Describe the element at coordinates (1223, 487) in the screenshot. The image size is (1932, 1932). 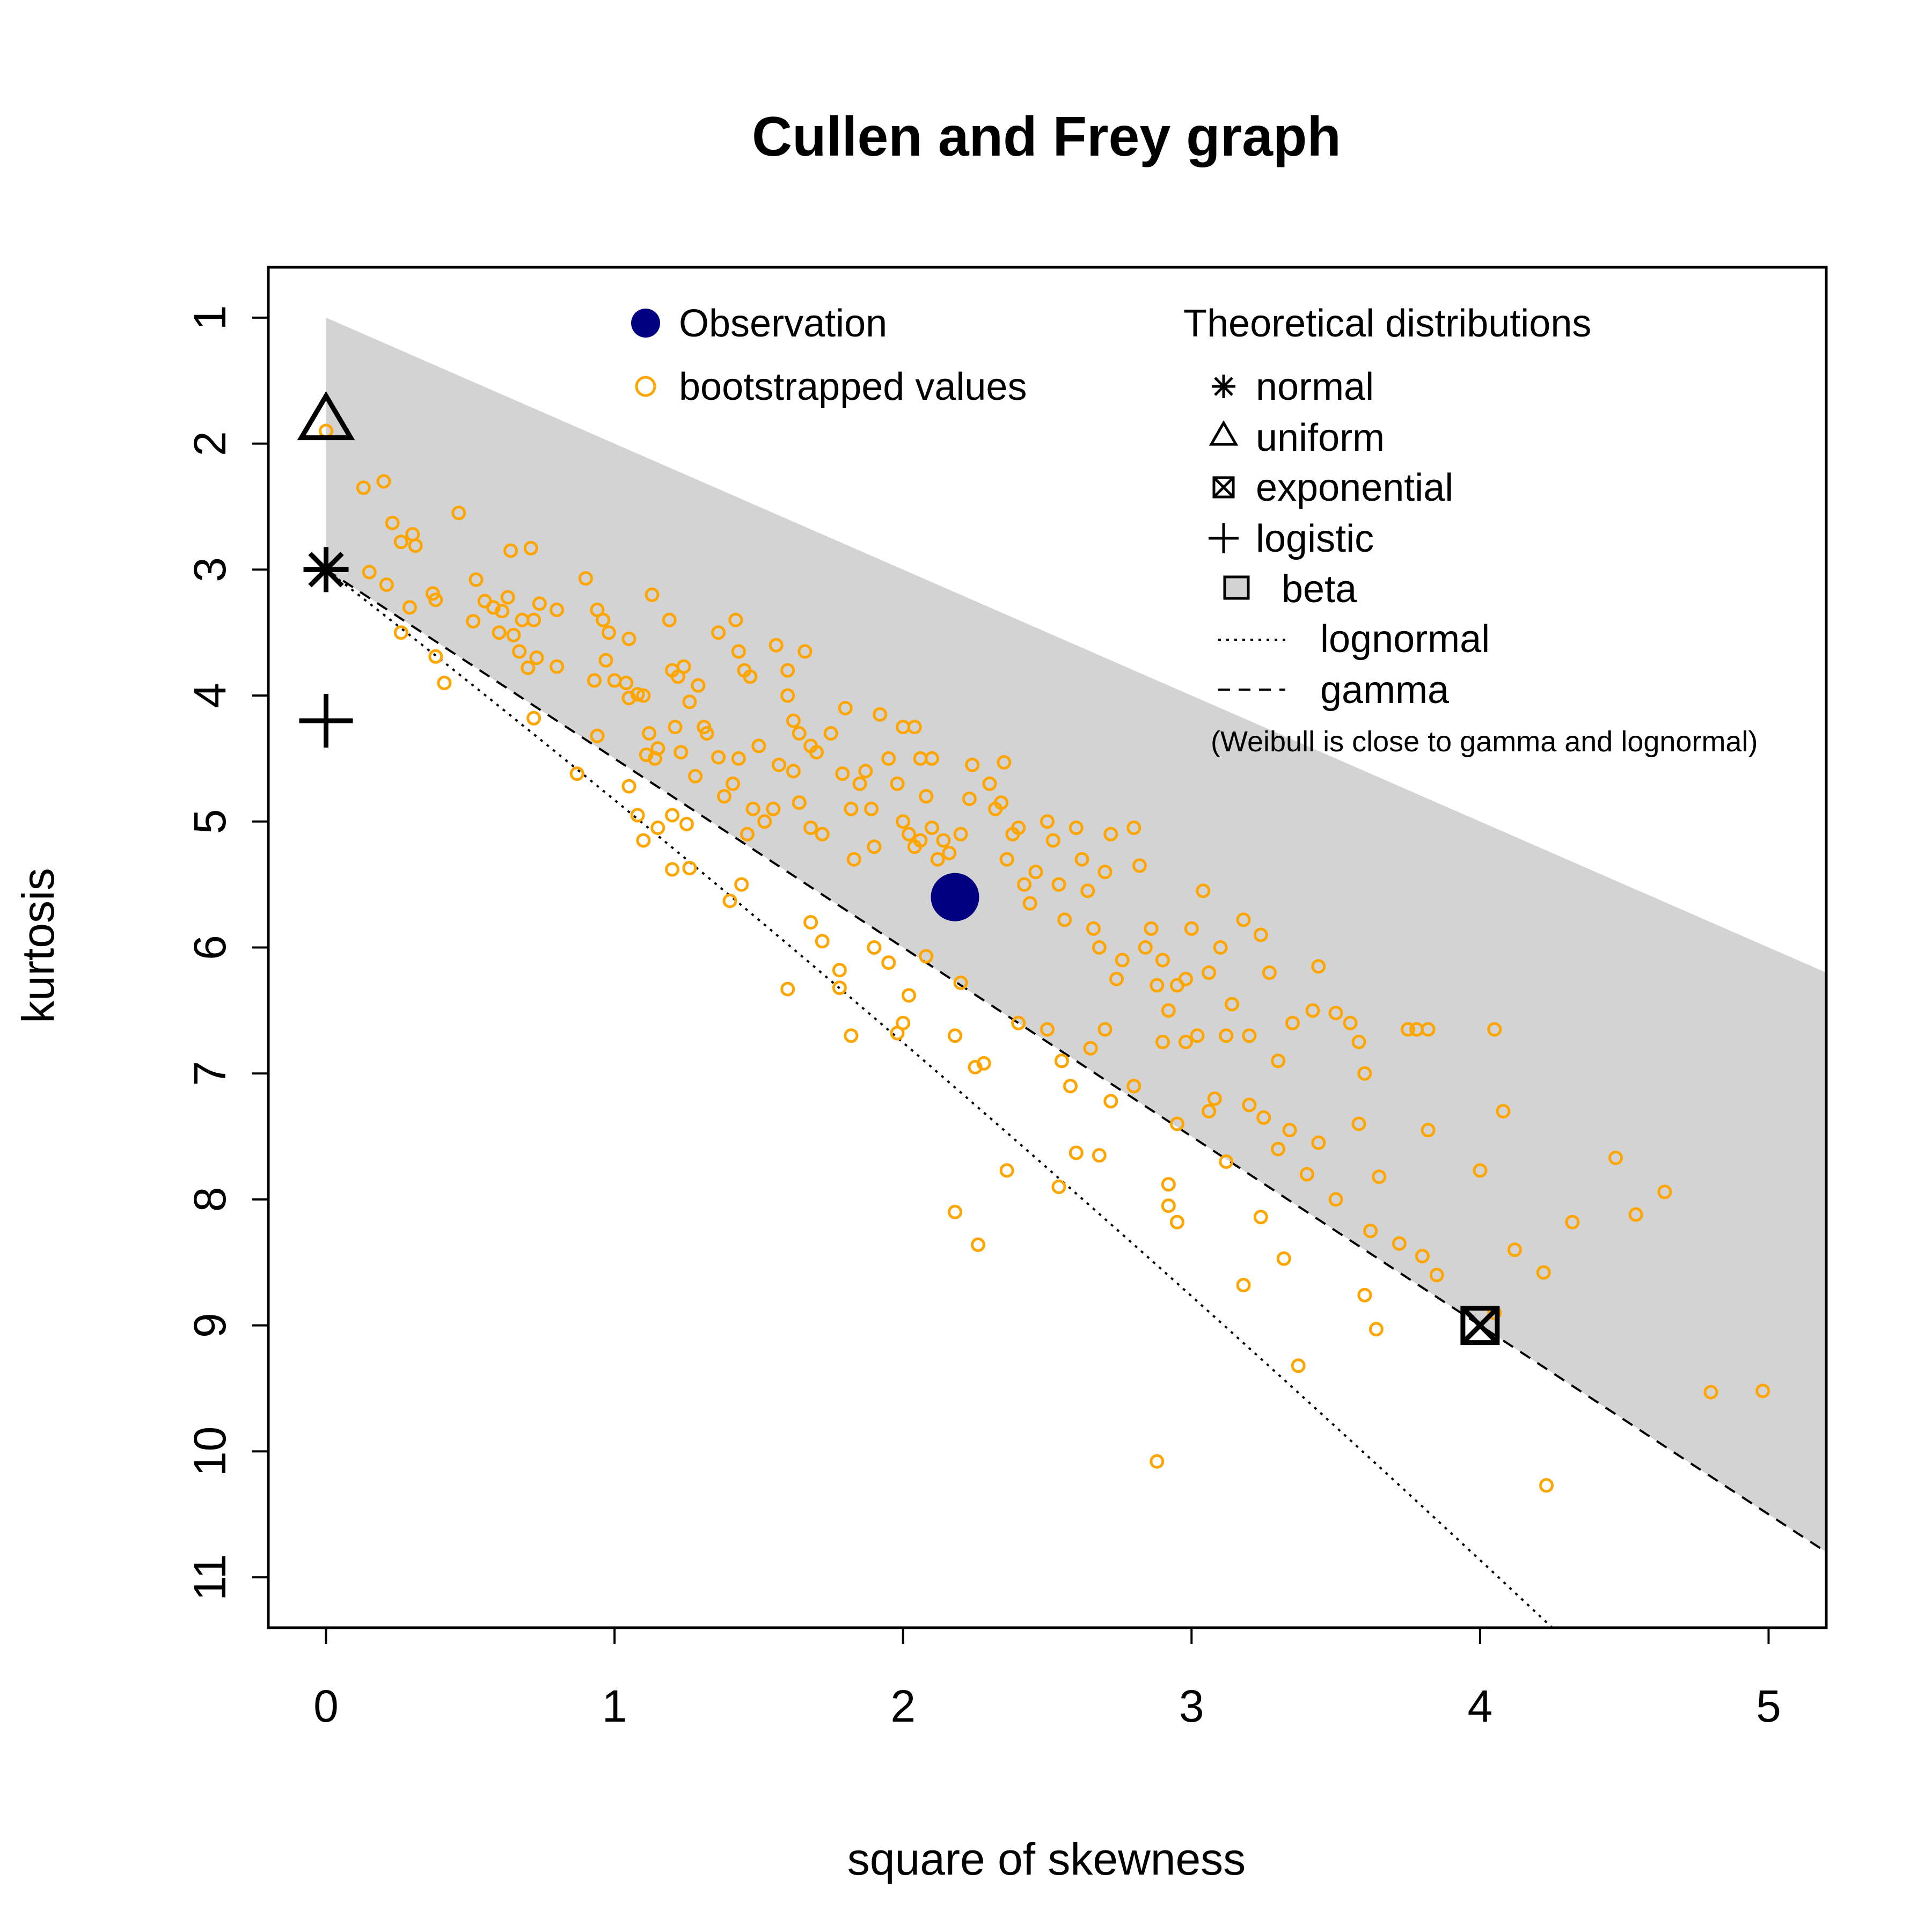
I see `legend-exponential-marker` at that location.